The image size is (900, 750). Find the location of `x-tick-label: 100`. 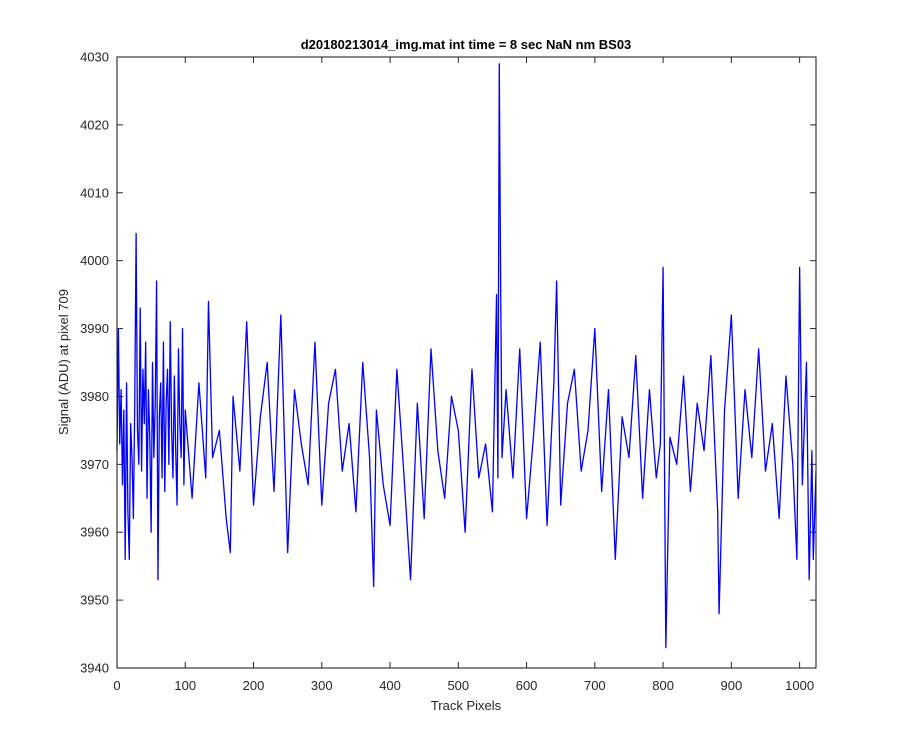

x-tick-label: 100 is located at coordinates (185, 685).